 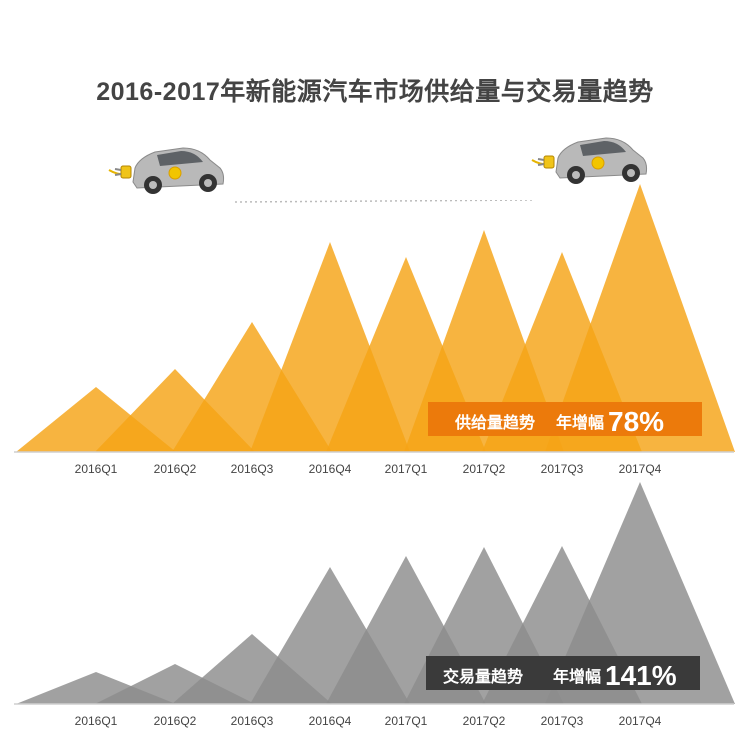 I want to click on supply-banner-label: 供给量趋势, so click(x=494, y=422).